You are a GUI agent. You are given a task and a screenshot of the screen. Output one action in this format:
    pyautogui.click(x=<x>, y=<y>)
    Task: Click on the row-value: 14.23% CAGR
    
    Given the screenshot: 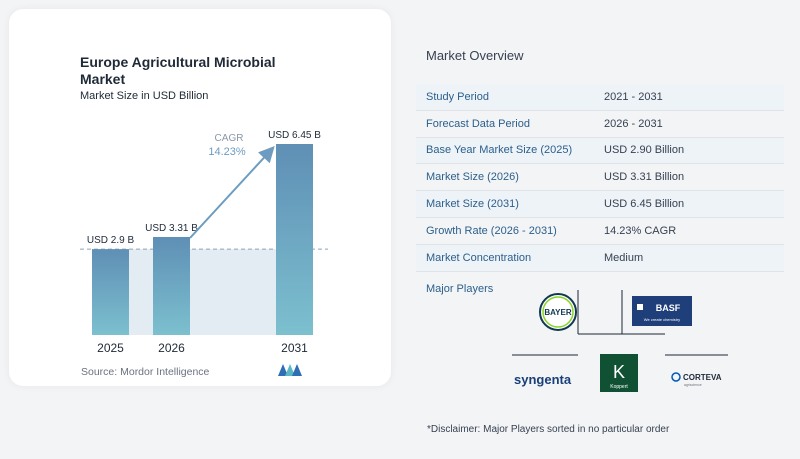 What is the action you would take?
    pyautogui.click(x=640, y=230)
    